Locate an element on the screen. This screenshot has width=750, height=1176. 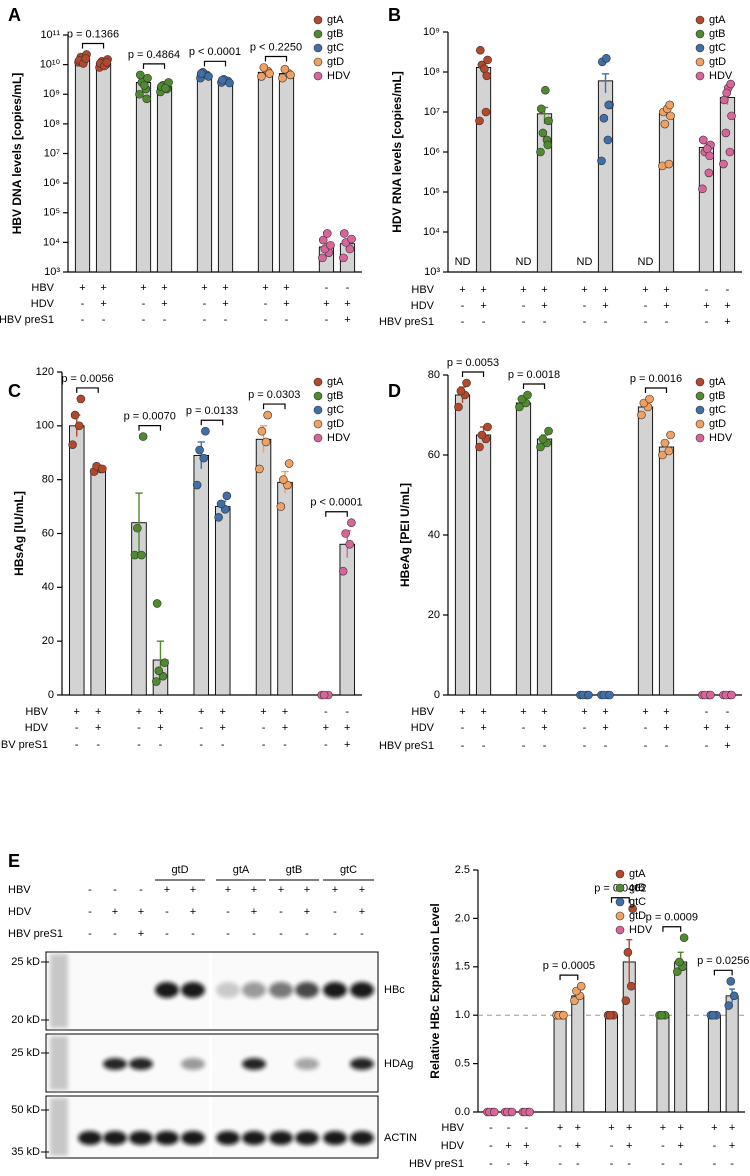
marker-label: 25 kD is located at coordinates (25, 962).